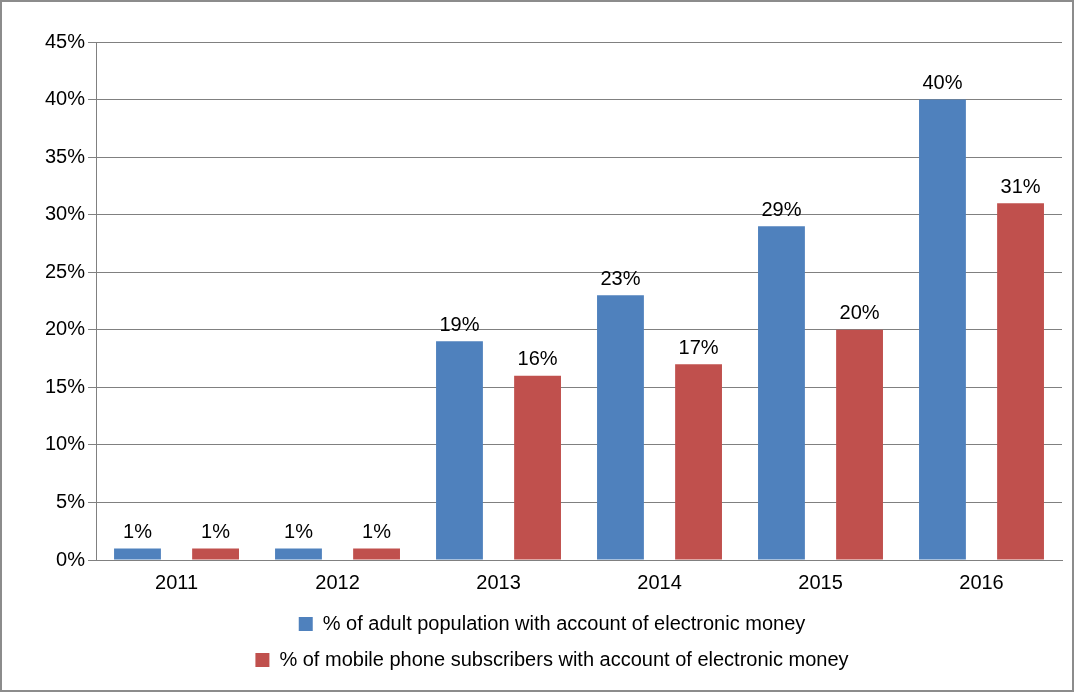 Image resolution: width=1074 pixels, height=692 pixels. Describe the element at coordinates (71, 500) in the screenshot. I see `y-tick-label: 5%` at that location.